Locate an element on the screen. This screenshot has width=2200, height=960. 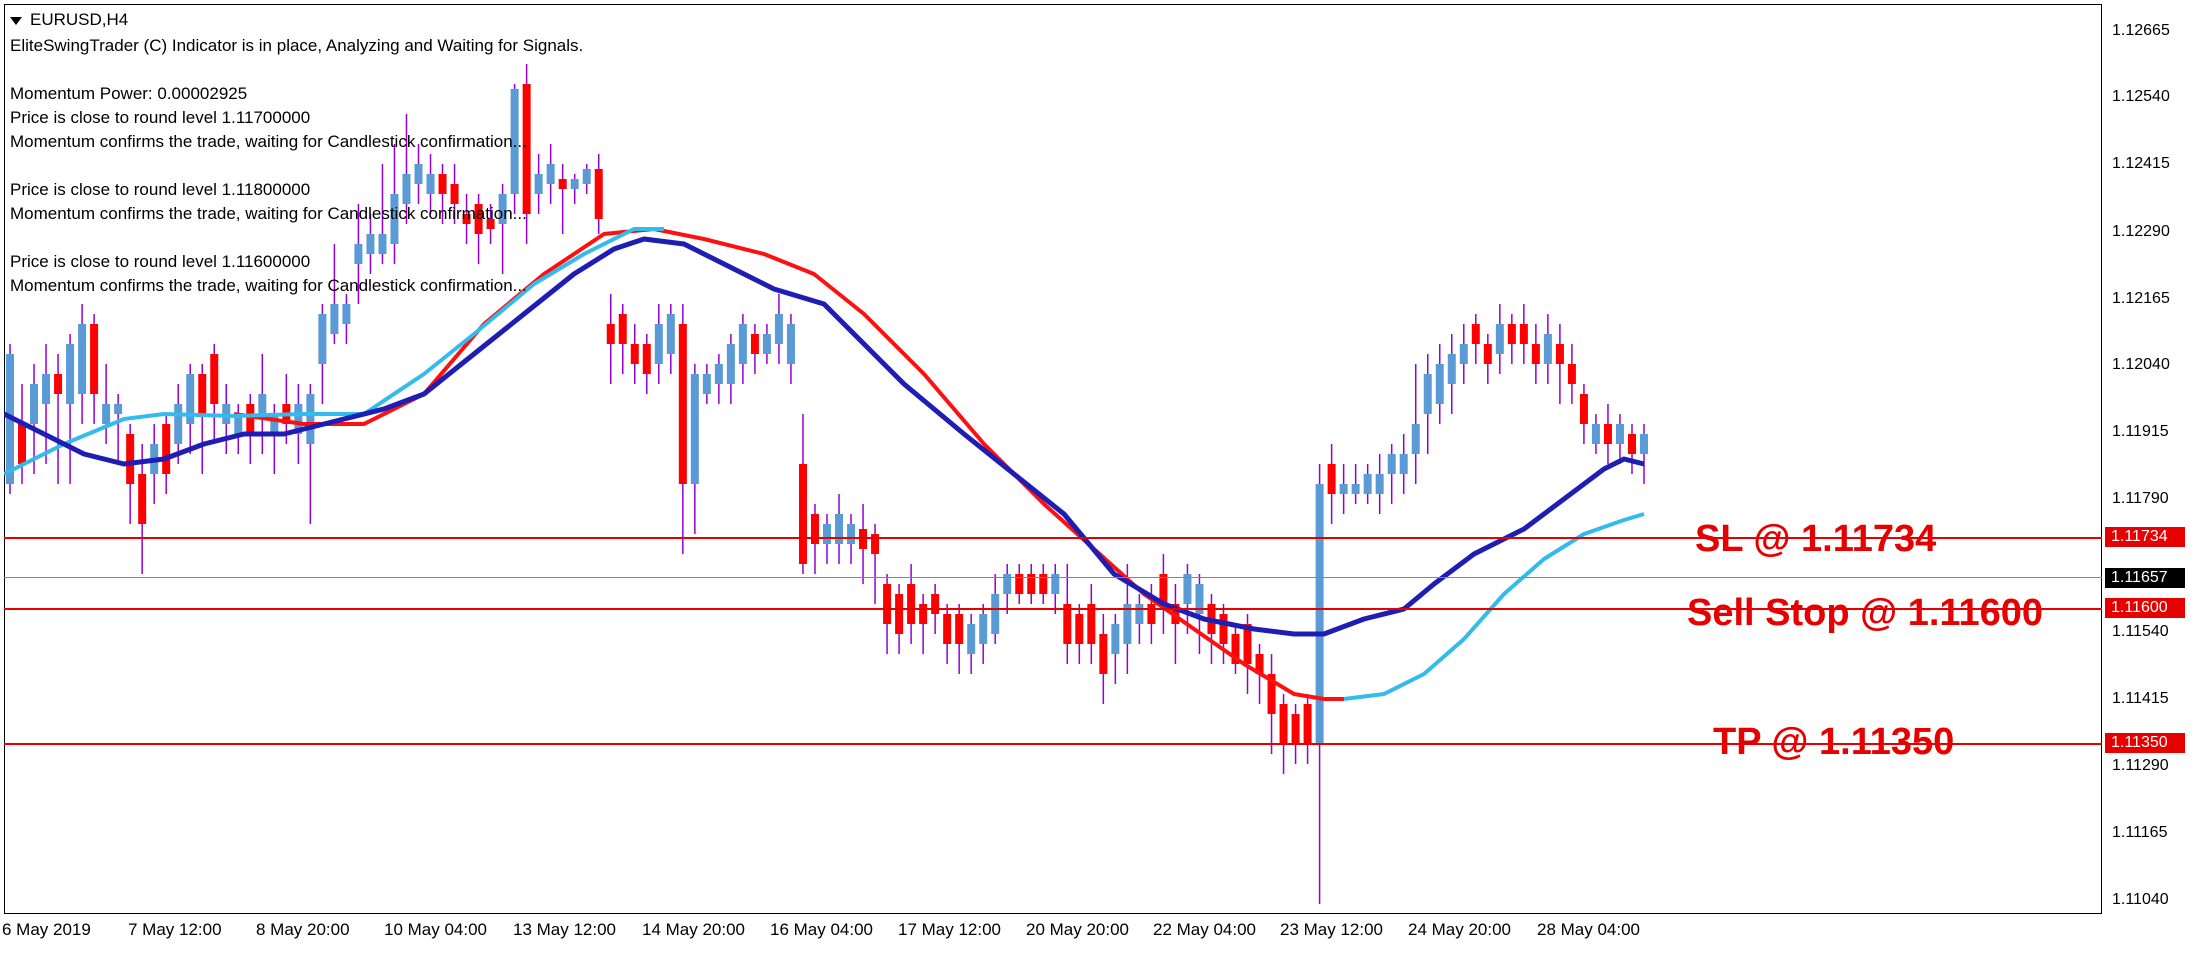
status-line: Price is close to round level 1.11600000 is located at coordinates (160, 261).